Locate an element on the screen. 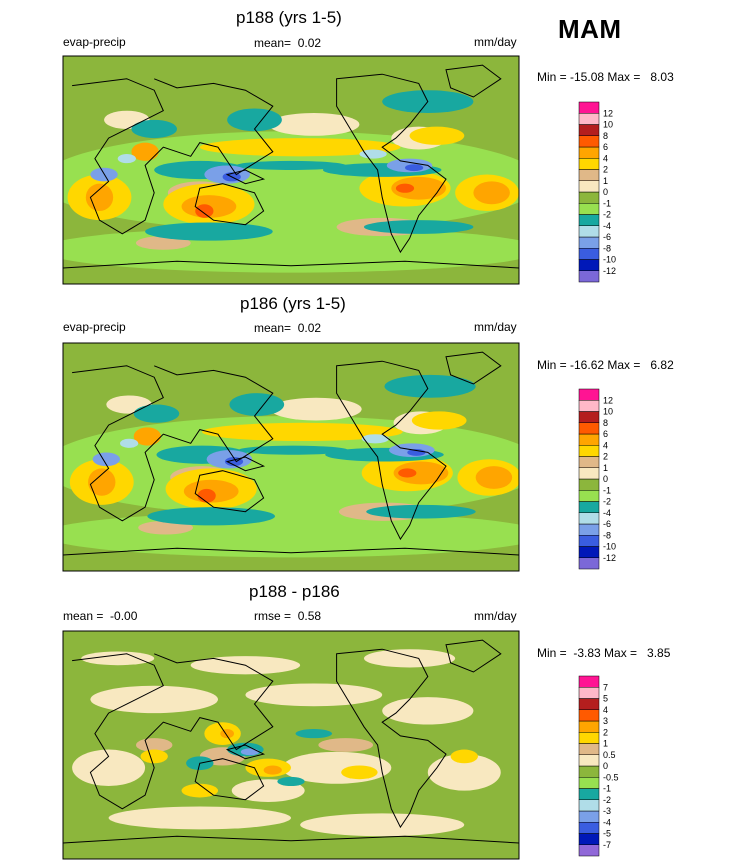 The width and height of the screenshot is (732, 865). panel3-minmax: Min = -3.83 Max = 3.85 is located at coordinates (604, 653).